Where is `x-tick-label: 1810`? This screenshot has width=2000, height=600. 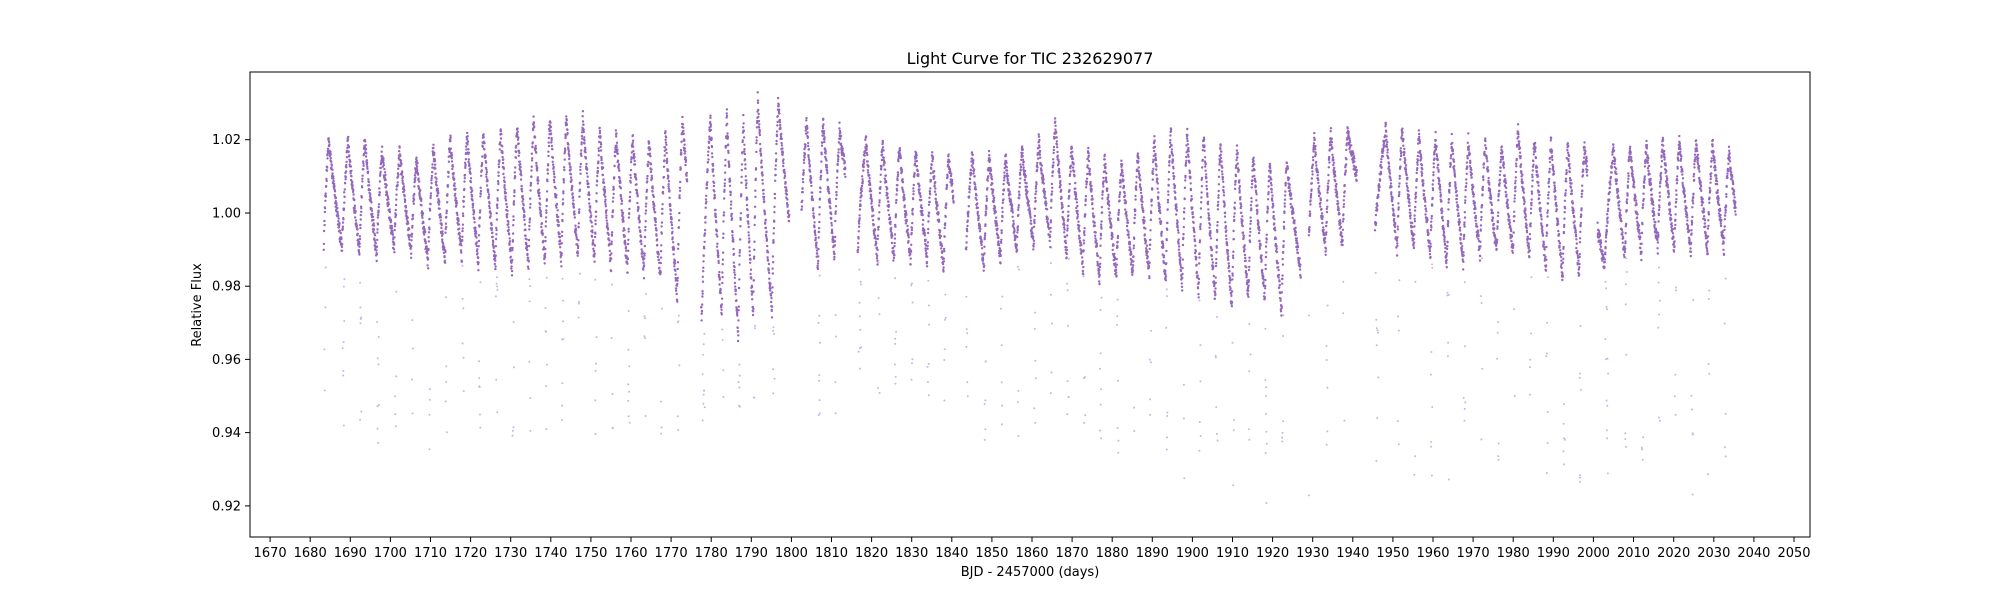
x-tick-label: 1810 is located at coordinates (831, 553).